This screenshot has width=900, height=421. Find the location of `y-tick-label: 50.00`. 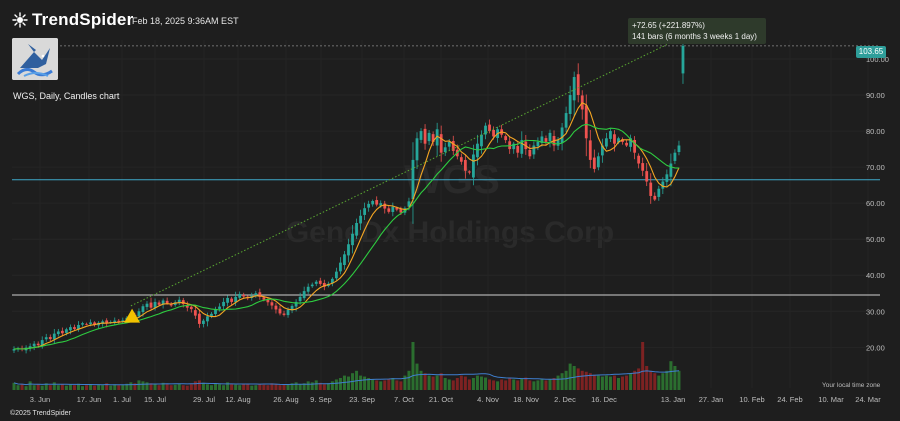

y-tick-label: 50.00 is located at coordinates (875, 239).